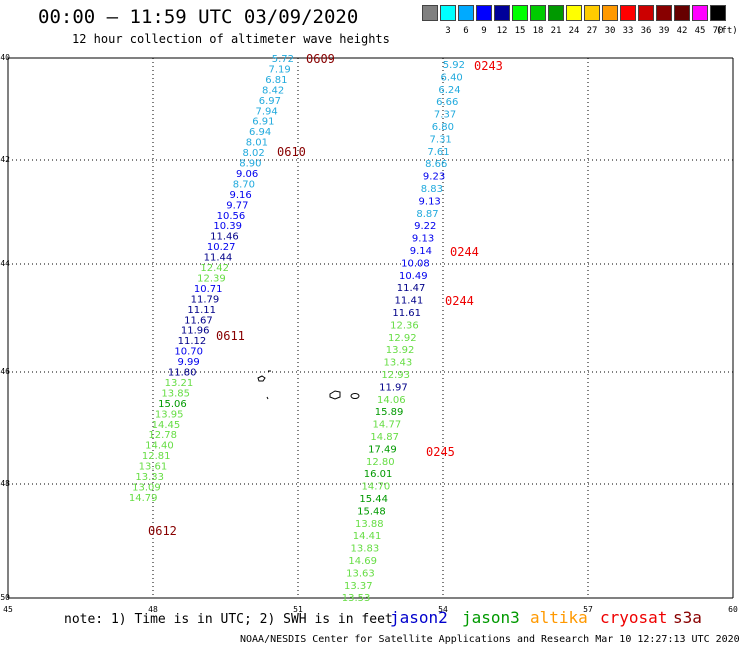  Describe the element at coordinates (419, 617) in the screenshot. I see `satellite-name: jason2` at that location.